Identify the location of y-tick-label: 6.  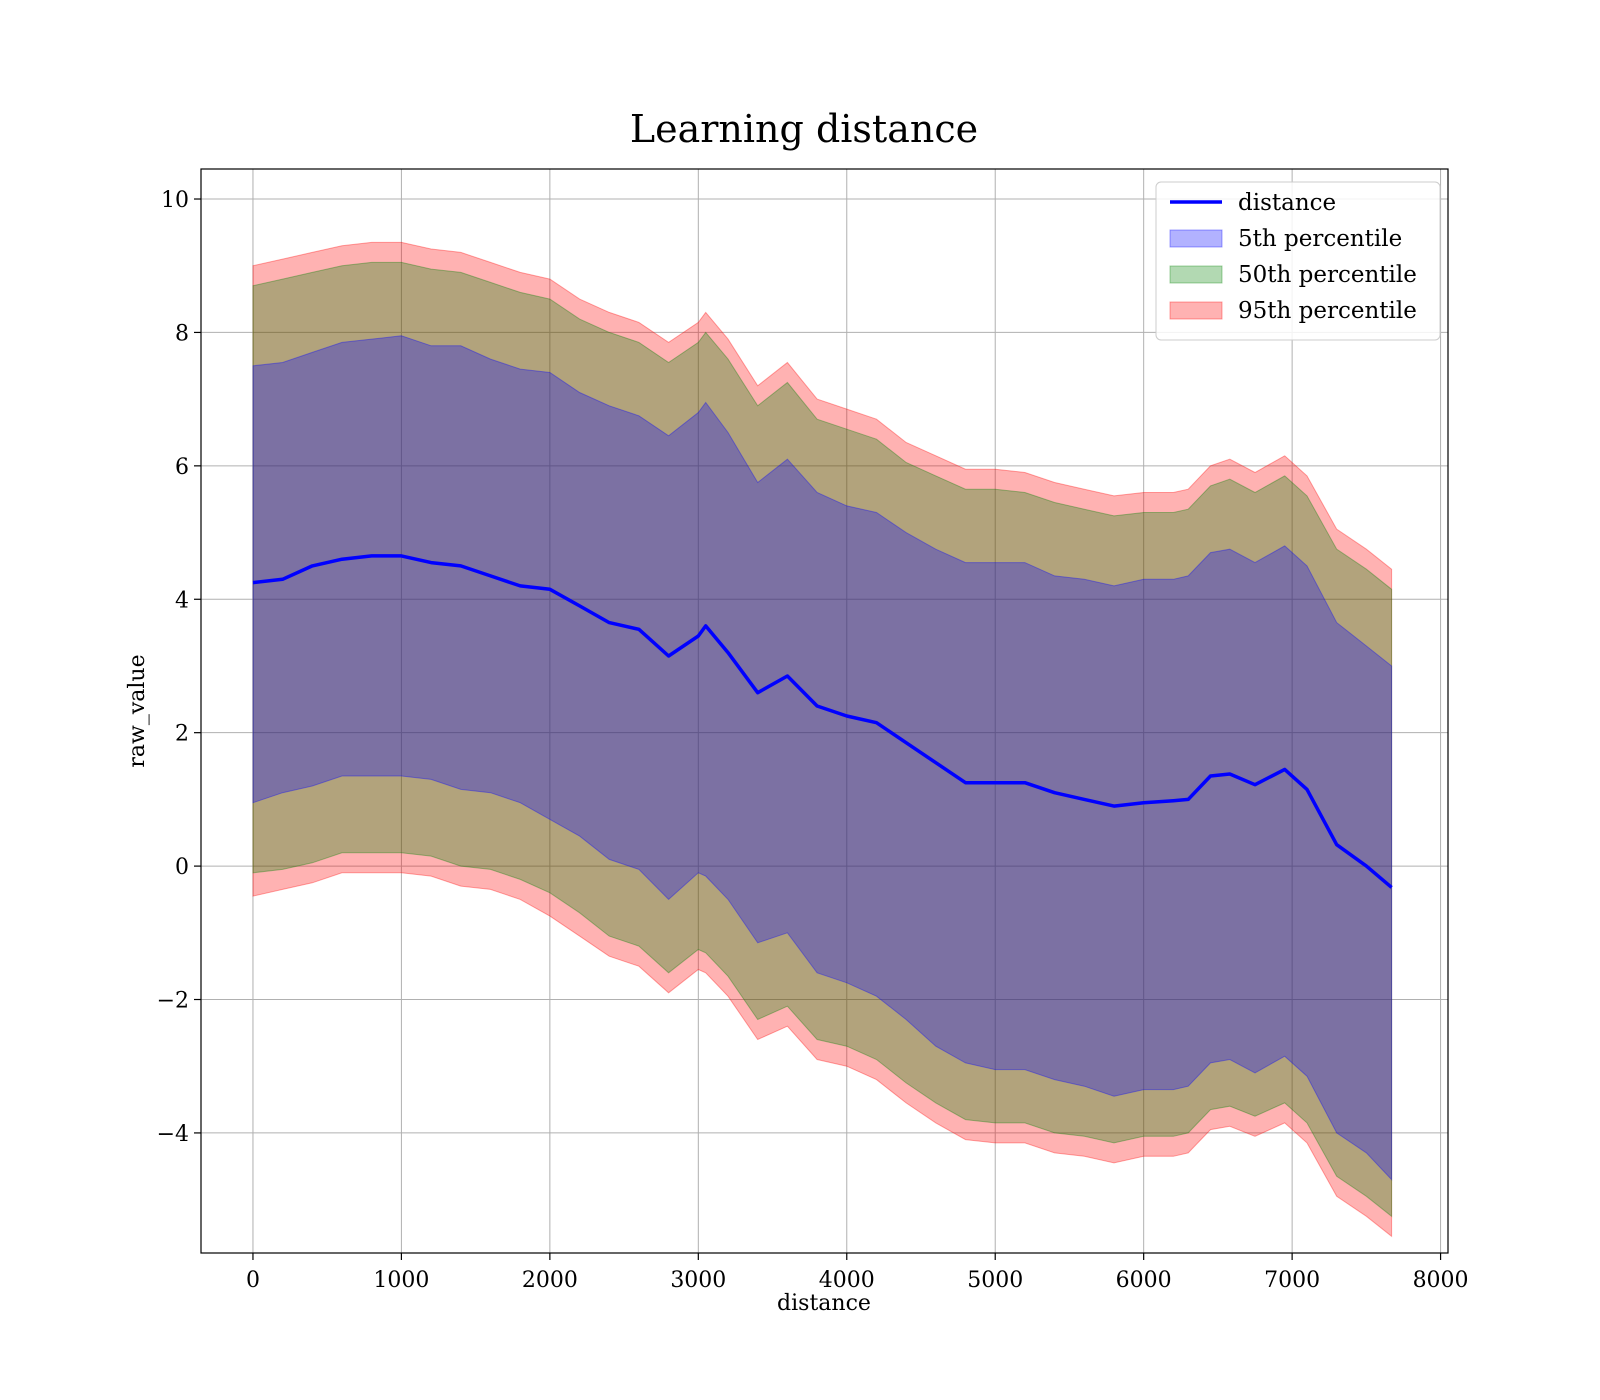
(182, 467).